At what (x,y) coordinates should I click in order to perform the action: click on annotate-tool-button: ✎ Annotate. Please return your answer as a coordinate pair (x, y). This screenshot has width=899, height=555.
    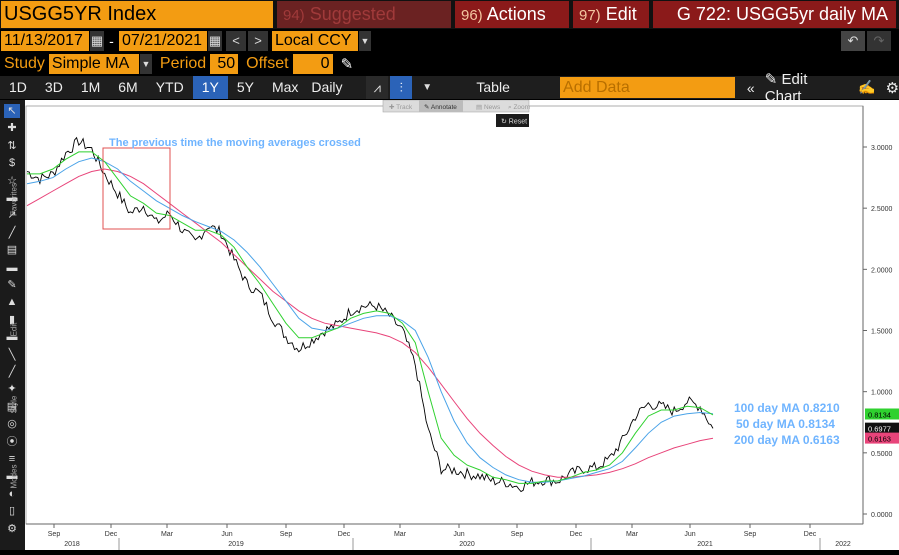
    Looking at the image, I should click on (440, 107).